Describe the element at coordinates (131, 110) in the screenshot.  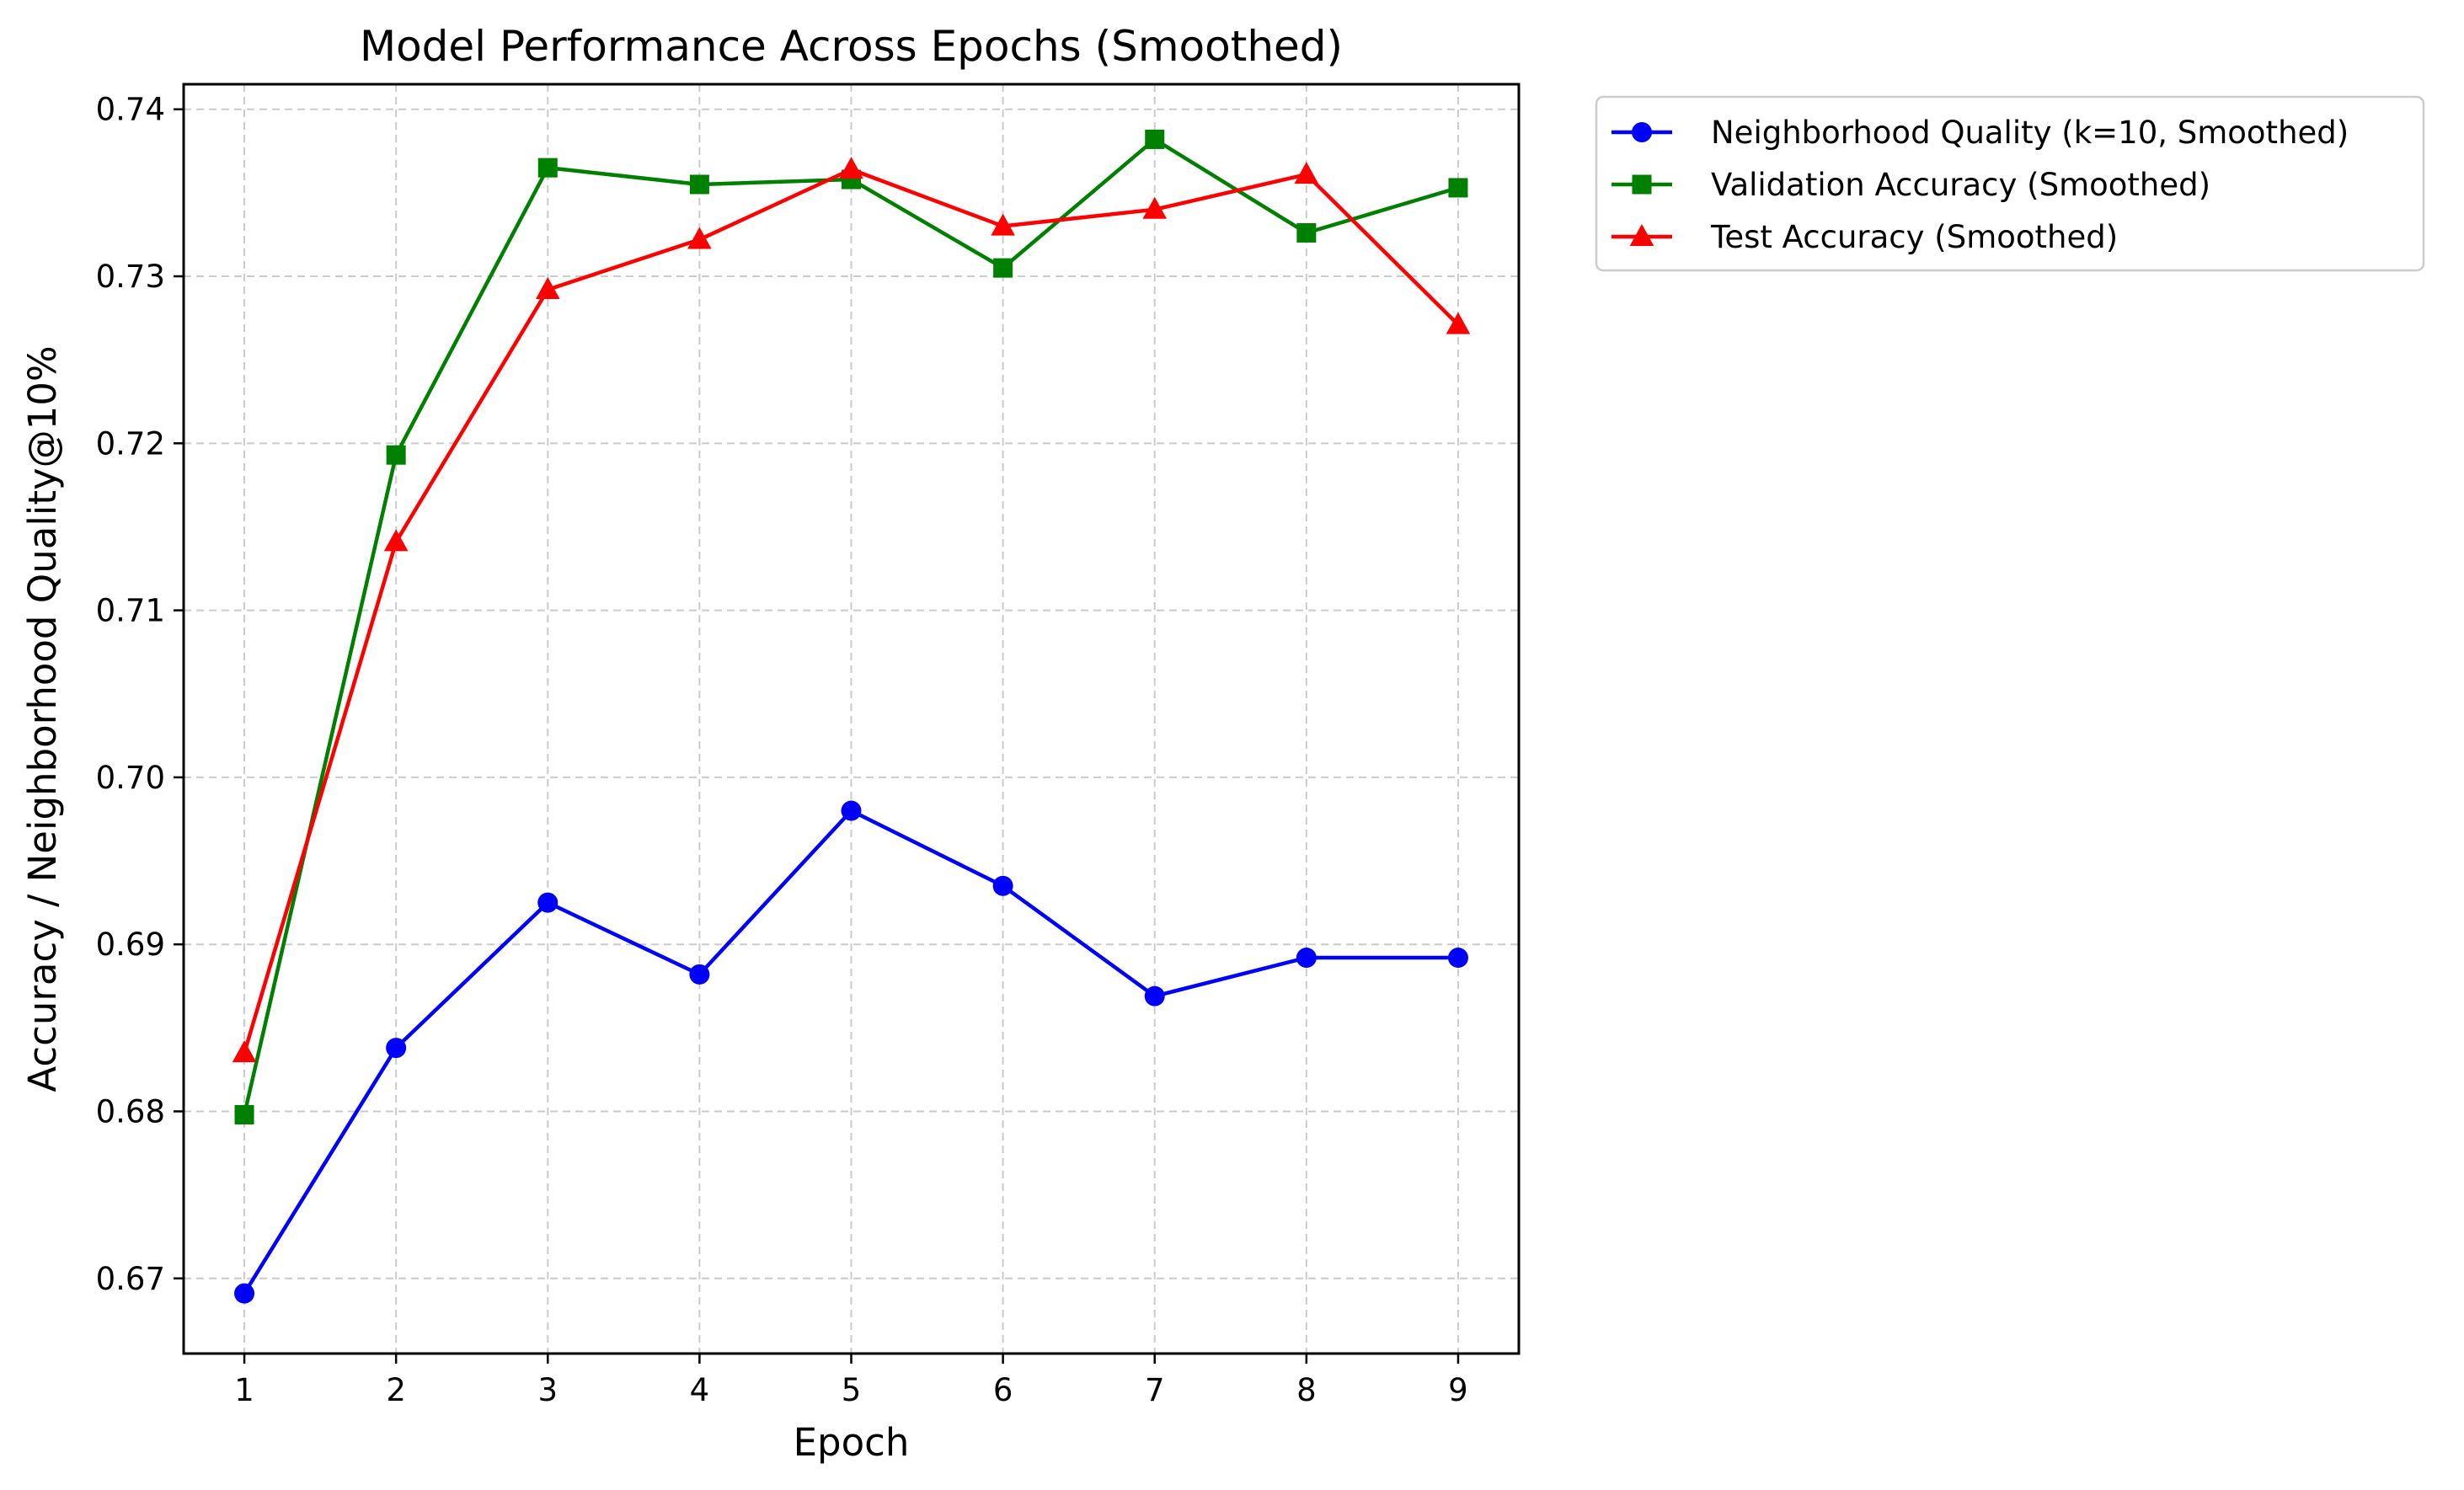
I see `y-tick-label: 0.74` at that location.